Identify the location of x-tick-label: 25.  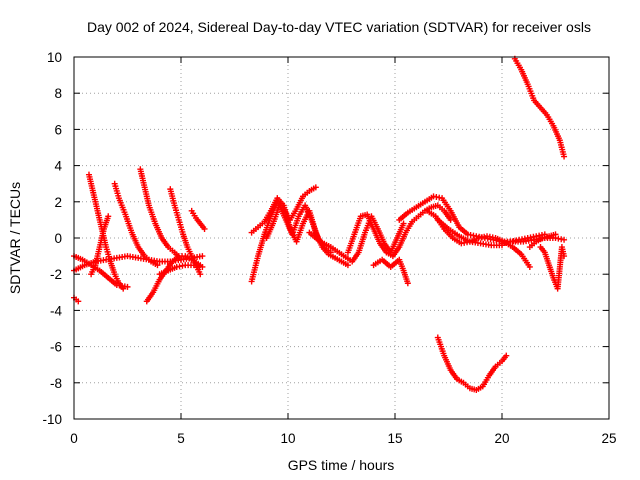
(608, 438).